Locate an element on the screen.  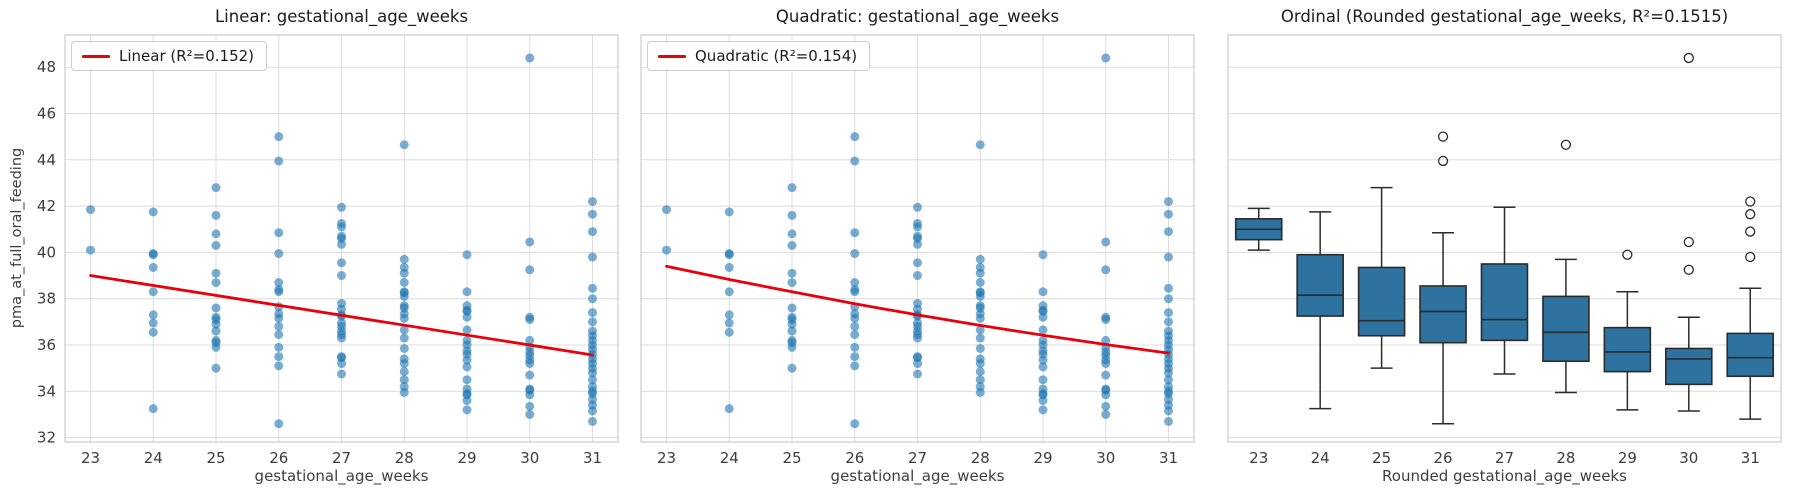
x-tick-label: 29 is located at coordinates (1042, 458).